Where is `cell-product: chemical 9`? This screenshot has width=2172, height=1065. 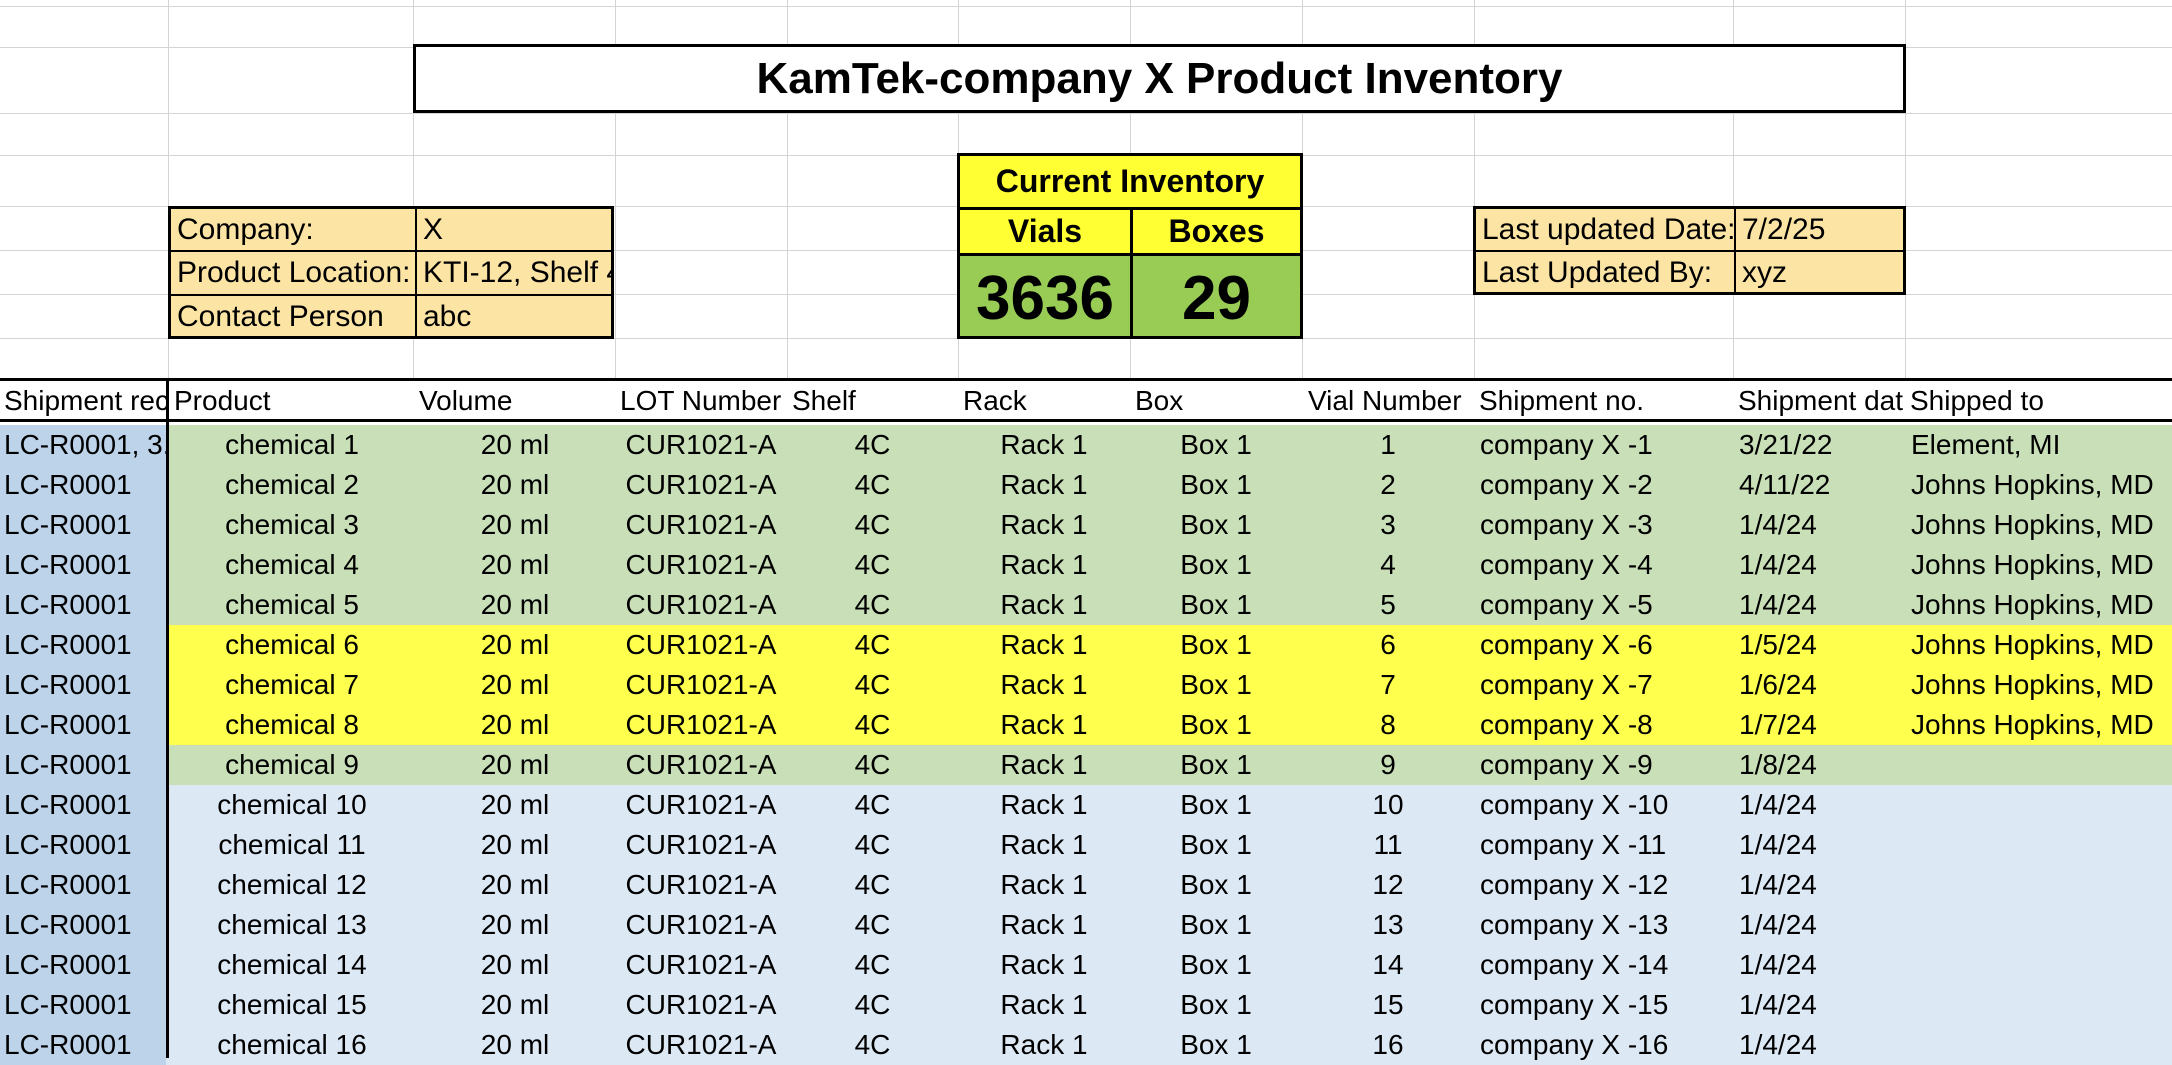 cell-product: chemical 9 is located at coordinates (292, 764).